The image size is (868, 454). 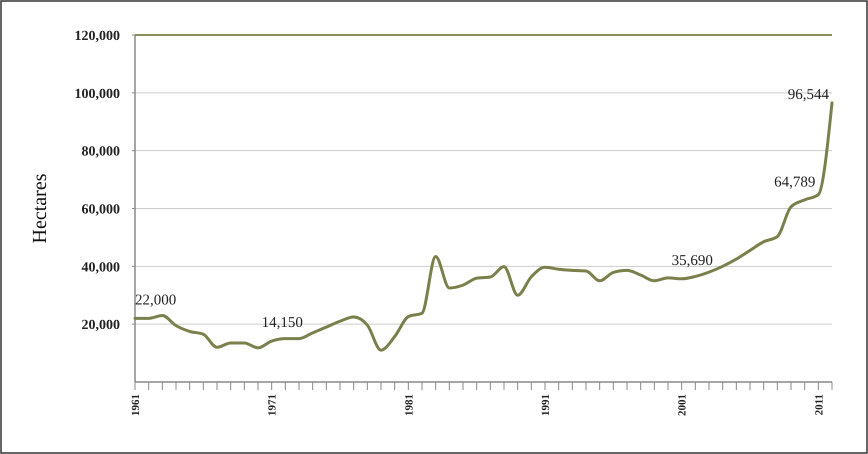 I want to click on x-tick-label: 1961, so click(x=136, y=405).